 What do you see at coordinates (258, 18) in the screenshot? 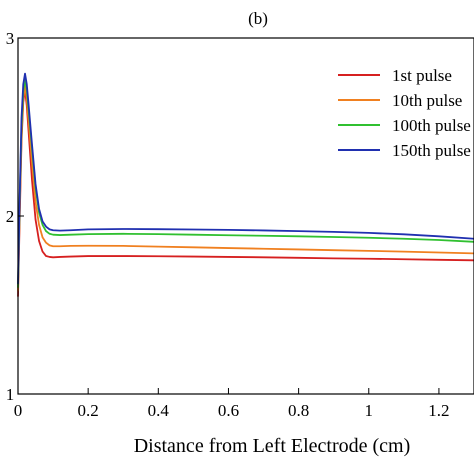
I see `panel-label: (b)` at bounding box center [258, 18].